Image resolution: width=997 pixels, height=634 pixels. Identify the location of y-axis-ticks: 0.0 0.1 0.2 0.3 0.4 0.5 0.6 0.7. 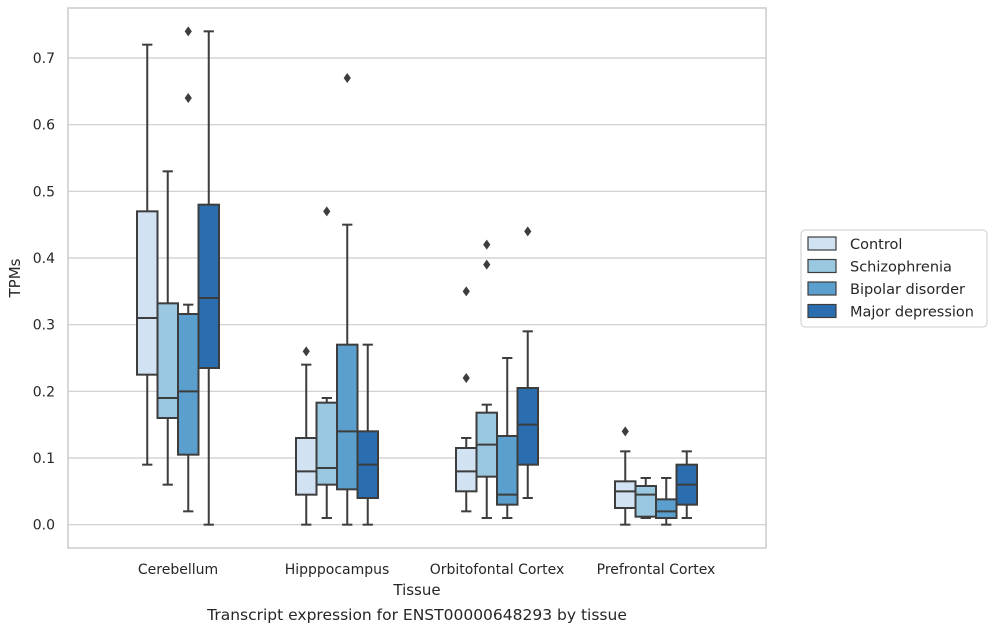
(44, 292).